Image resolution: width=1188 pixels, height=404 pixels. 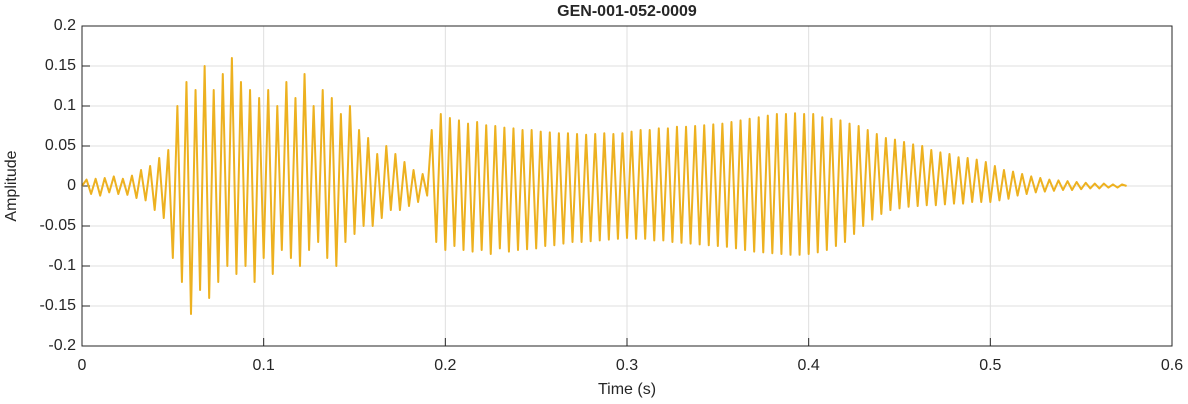 What do you see at coordinates (445, 365) in the screenshot?
I see `x-tick-label: 0.2` at bounding box center [445, 365].